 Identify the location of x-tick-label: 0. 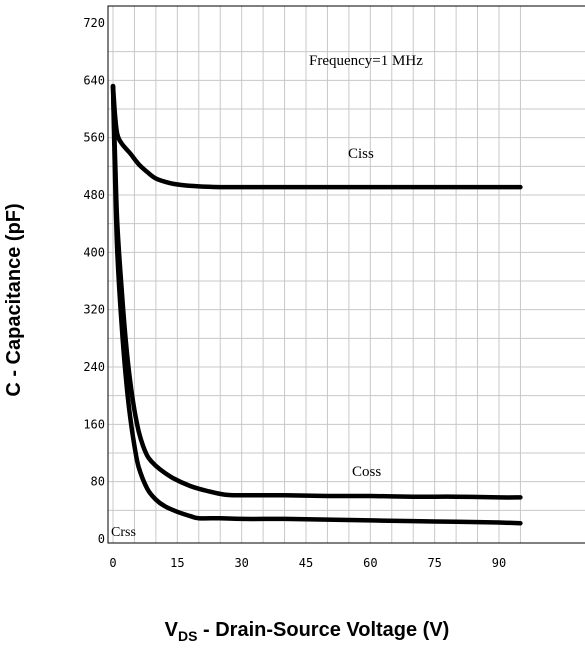
(112, 563).